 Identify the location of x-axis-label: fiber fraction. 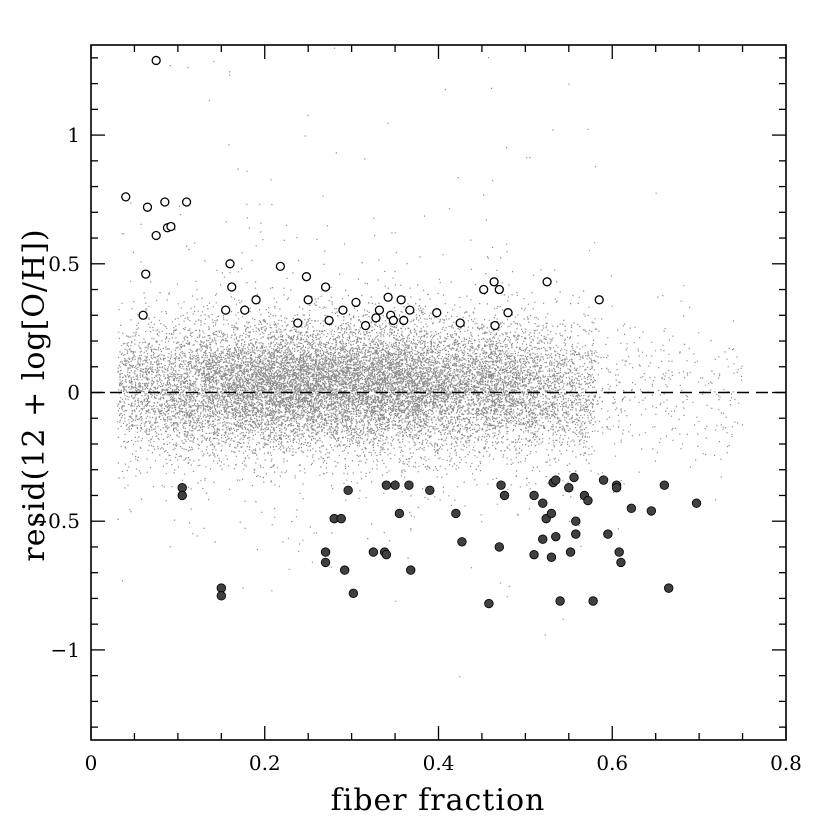
(438, 800).